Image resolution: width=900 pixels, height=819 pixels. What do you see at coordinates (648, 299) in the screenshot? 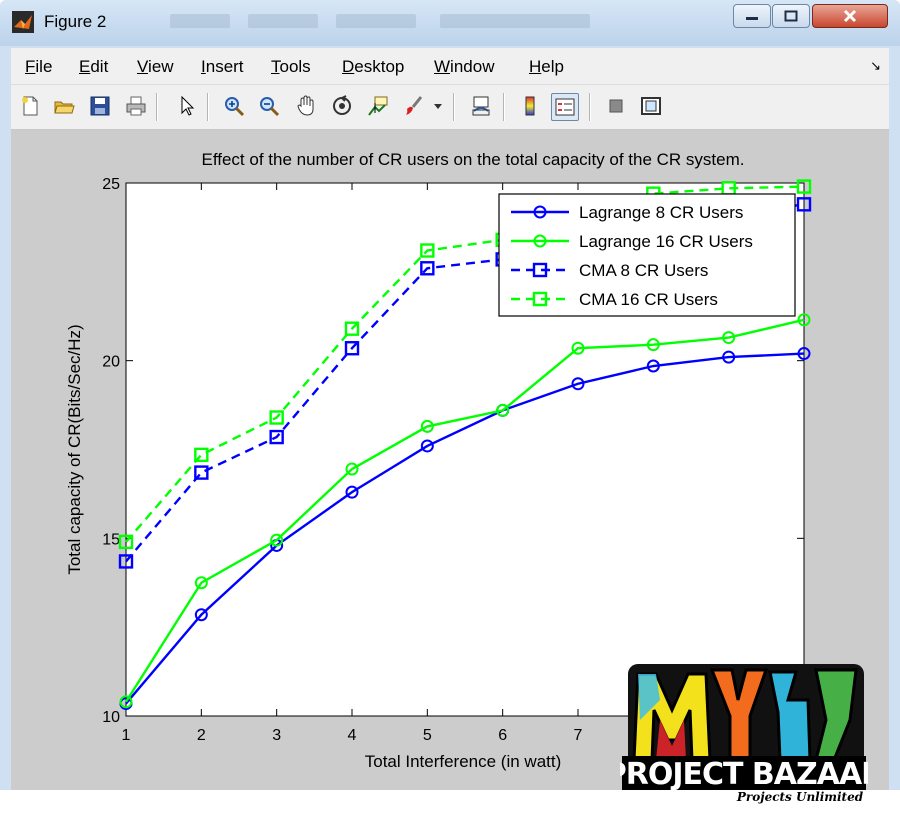
I see `legend-label: CMA 16 CR Users` at bounding box center [648, 299].